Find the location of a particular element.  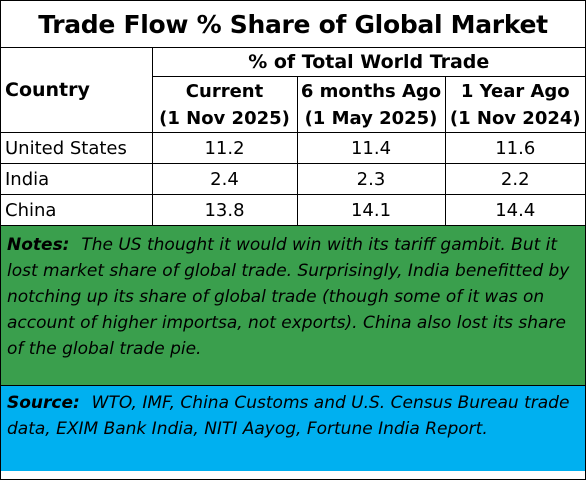

column-header-1-year: 1 Year Ago (1 Nov 2024) is located at coordinates (514, 104).